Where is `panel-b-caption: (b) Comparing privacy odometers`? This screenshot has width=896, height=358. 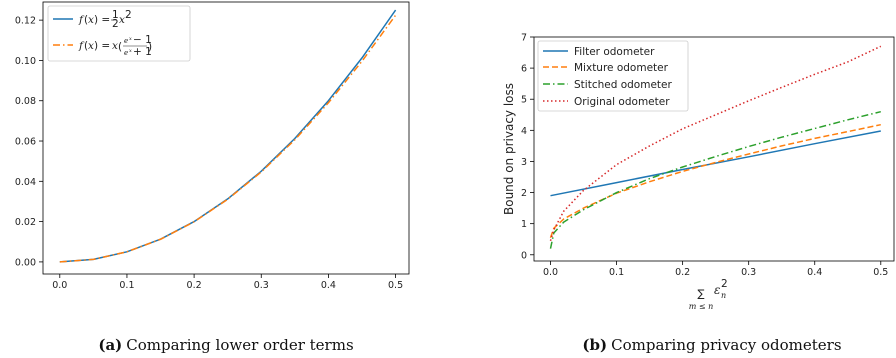 panel-b-caption: (b) Comparing privacy odometers is located at coordinates (711, 345).